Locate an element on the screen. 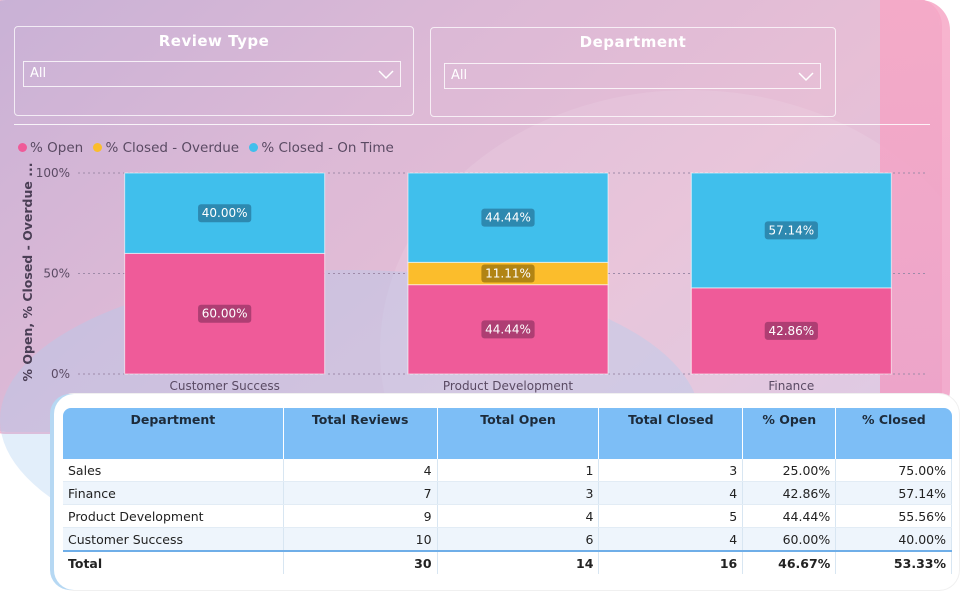 The image size is (964, 610). table-total-cell: 53.33% is located at coordinates (893, 562).